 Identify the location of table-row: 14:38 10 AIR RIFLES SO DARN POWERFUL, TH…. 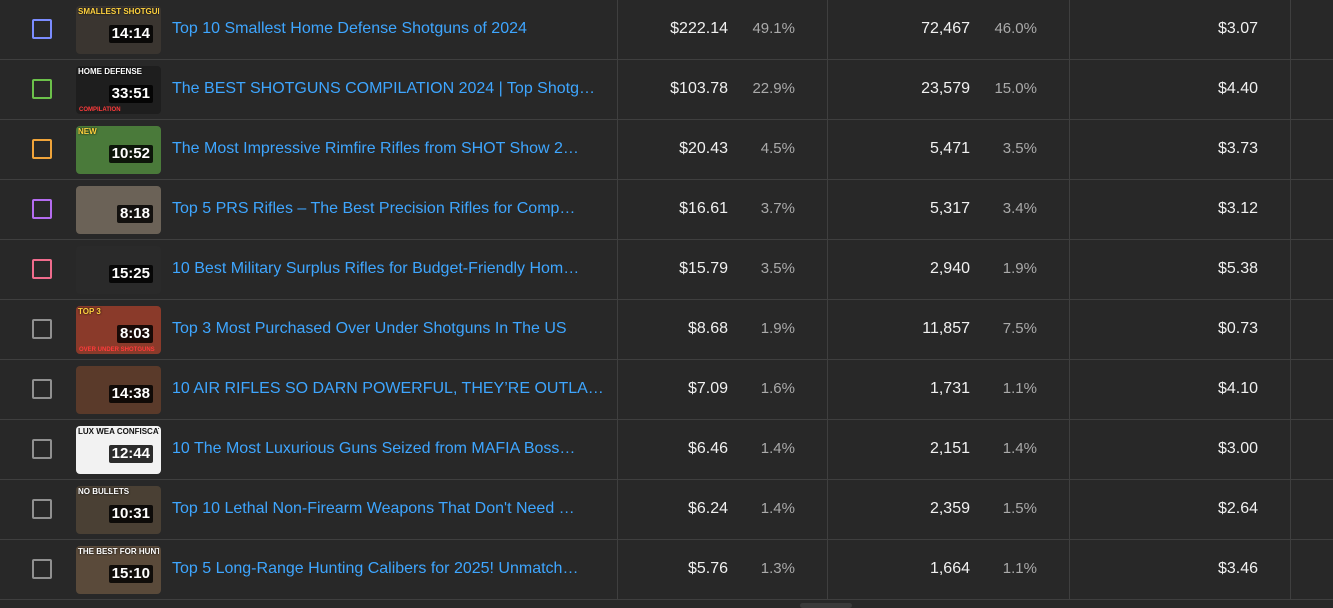
(666, 390).